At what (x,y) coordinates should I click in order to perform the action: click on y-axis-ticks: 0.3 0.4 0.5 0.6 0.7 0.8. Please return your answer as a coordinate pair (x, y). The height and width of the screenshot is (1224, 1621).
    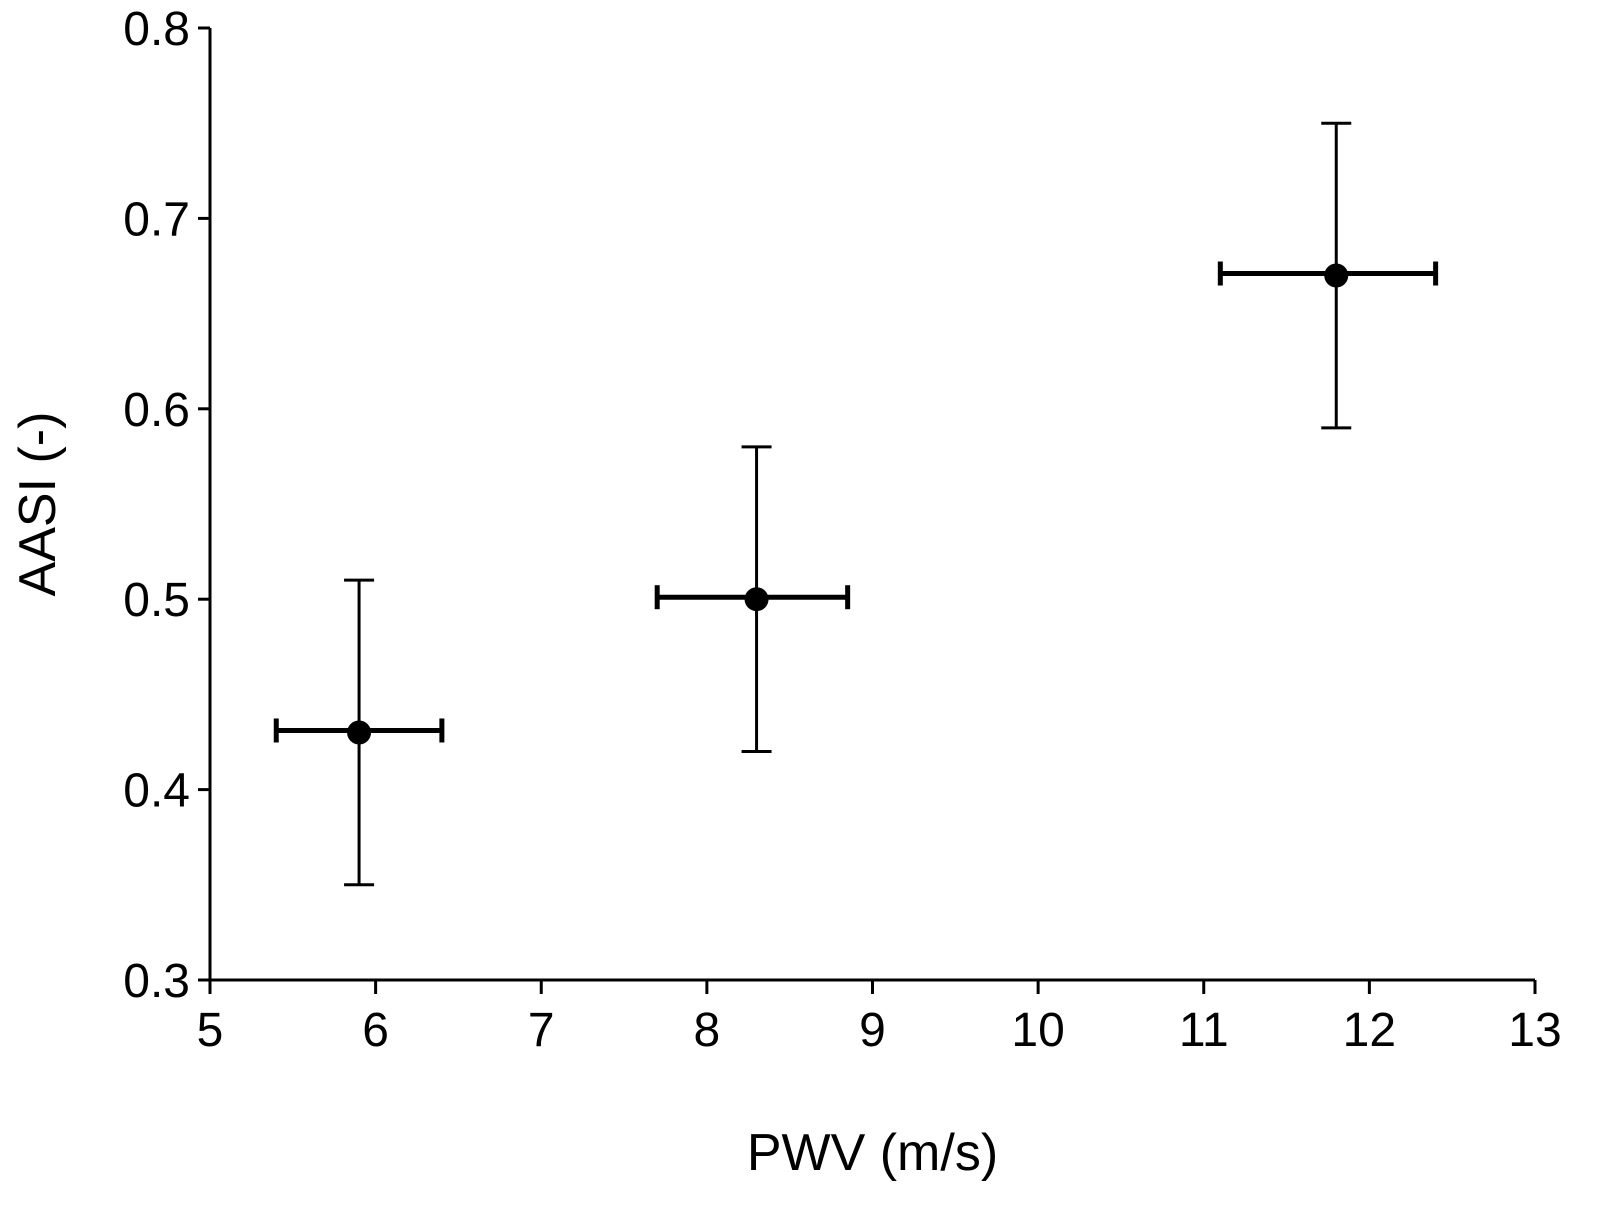
    Looking at the image, I should click on (166, 505).